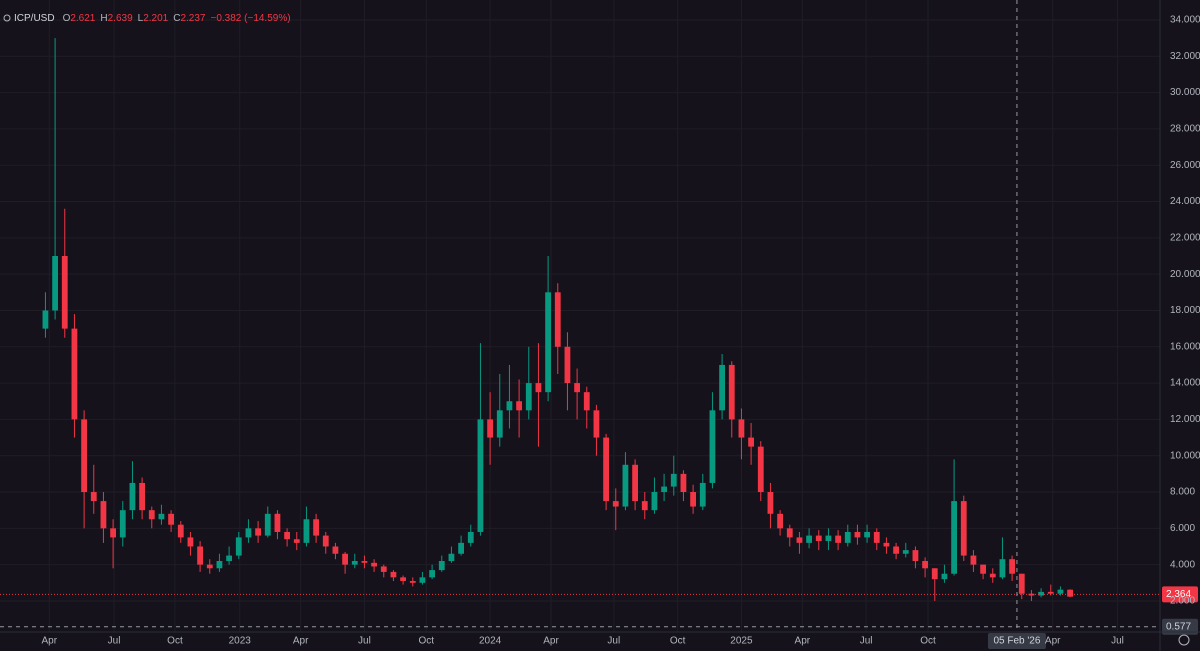 The image size is (1200, 651). Describe the element at coordinates (1185, 383) in the screenshot. I see `y-tick-label: 14.000` at that location.